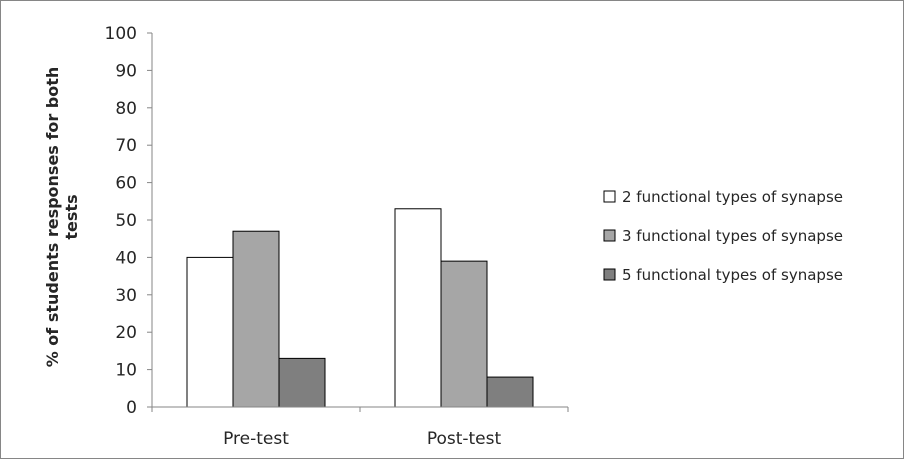  What do you see at coordinates (126, 146) in the screenshot?
I see `y-tick-label: 70` at bounding box center [126, 146].